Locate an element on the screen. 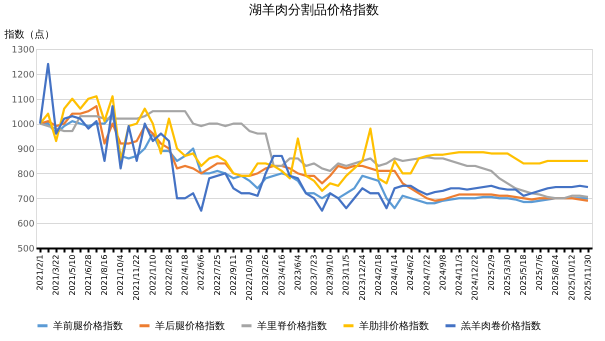 The image size is (605, 341). x-tick-label: 2023/2/26 is located at coordinates (265, 275).